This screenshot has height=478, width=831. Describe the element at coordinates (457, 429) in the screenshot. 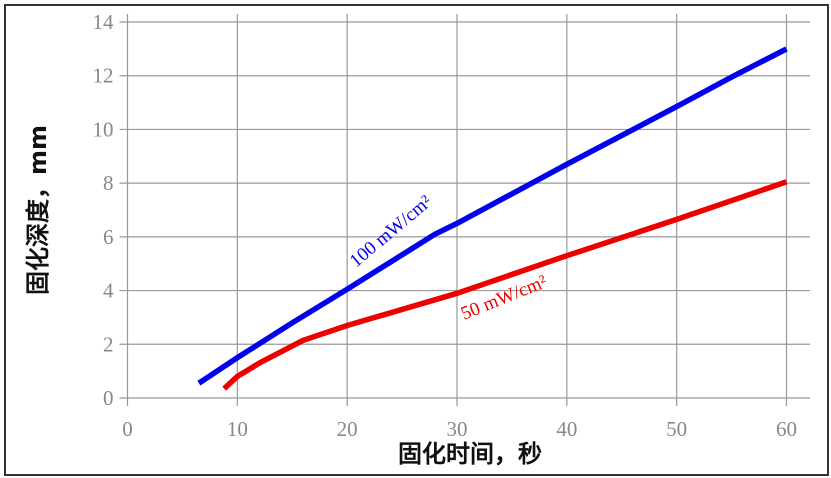

I see `x-tick-label: 30` at that location.